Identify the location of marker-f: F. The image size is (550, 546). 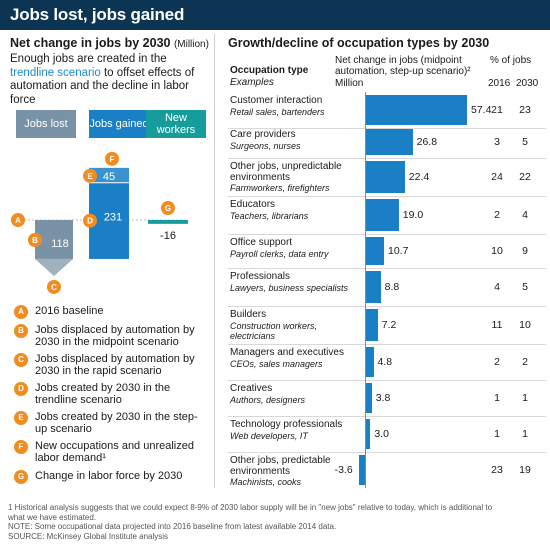
(112, 158).